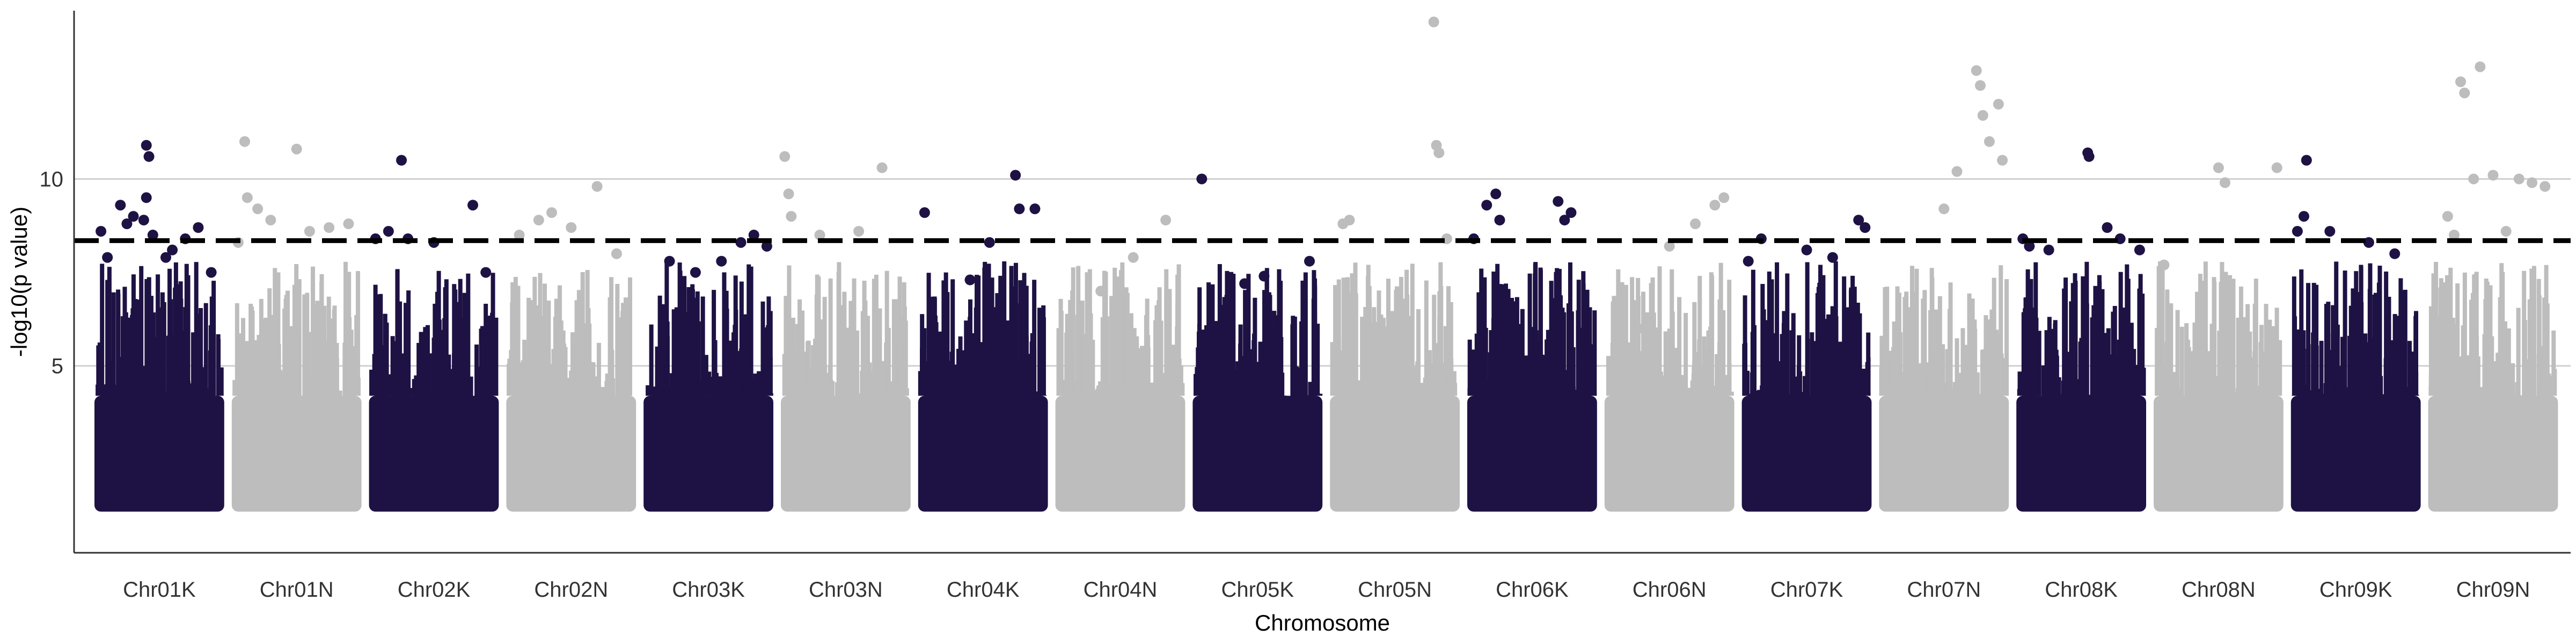 The image size is (2576, 644). Describe the element at coordinates (2355, 590) in the screenshot. I see `x-tick-label: Chr09K` at that location.